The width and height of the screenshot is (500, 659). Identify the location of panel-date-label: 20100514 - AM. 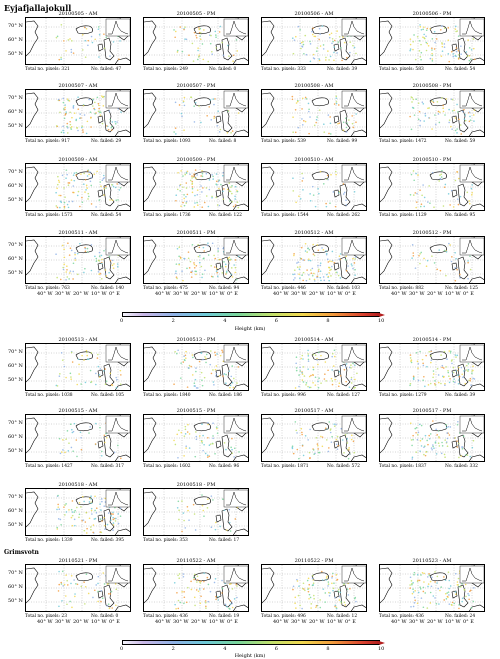
(314, 340).